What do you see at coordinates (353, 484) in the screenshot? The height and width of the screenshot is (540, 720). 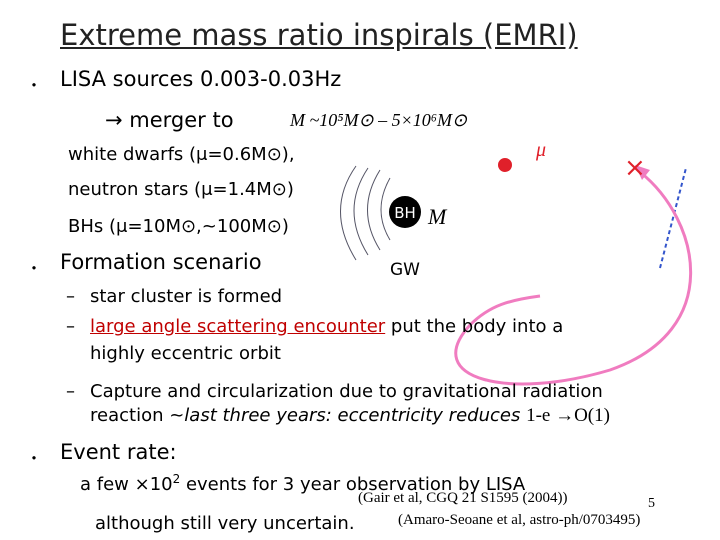 I see `text: events for 3 year observation by LISA` at bounding box center [353, 484].